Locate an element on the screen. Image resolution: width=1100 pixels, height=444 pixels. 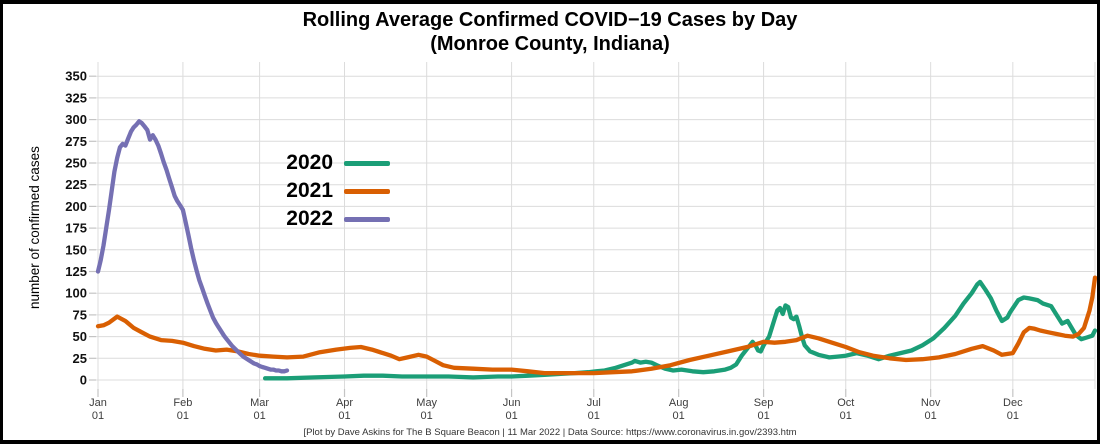
legend-label-2021: 2021 is located at coordinates (309, 190).